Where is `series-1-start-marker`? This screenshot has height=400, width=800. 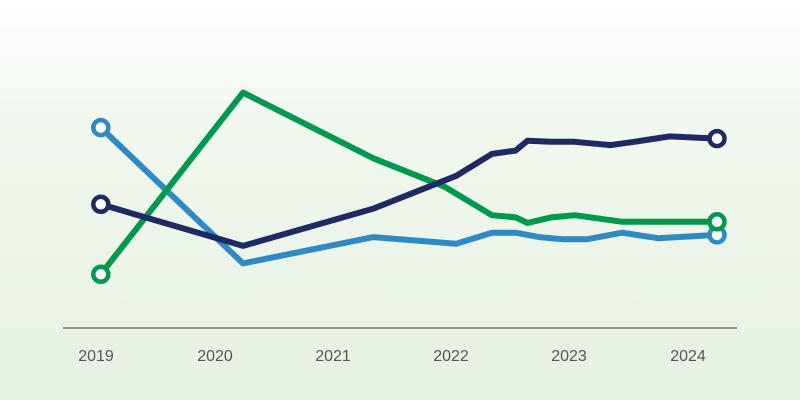 series-1-start-marker is located at coordinates (101, 127).